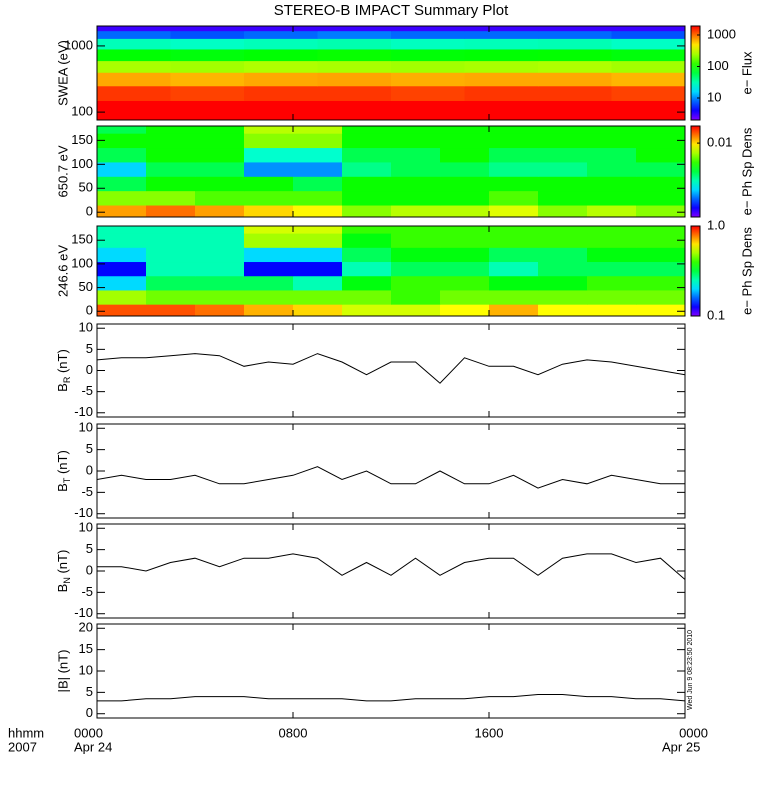 The image size is (780, 785). What do you see at coordinates (391, 566) in the screenshot?
I see `data-line` at bounding box center [391, 566].